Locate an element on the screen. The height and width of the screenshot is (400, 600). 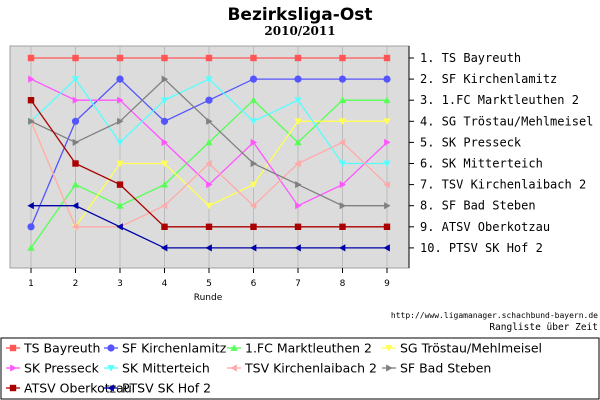
x-tick-label: 3 is located at coordinates (120, 284).